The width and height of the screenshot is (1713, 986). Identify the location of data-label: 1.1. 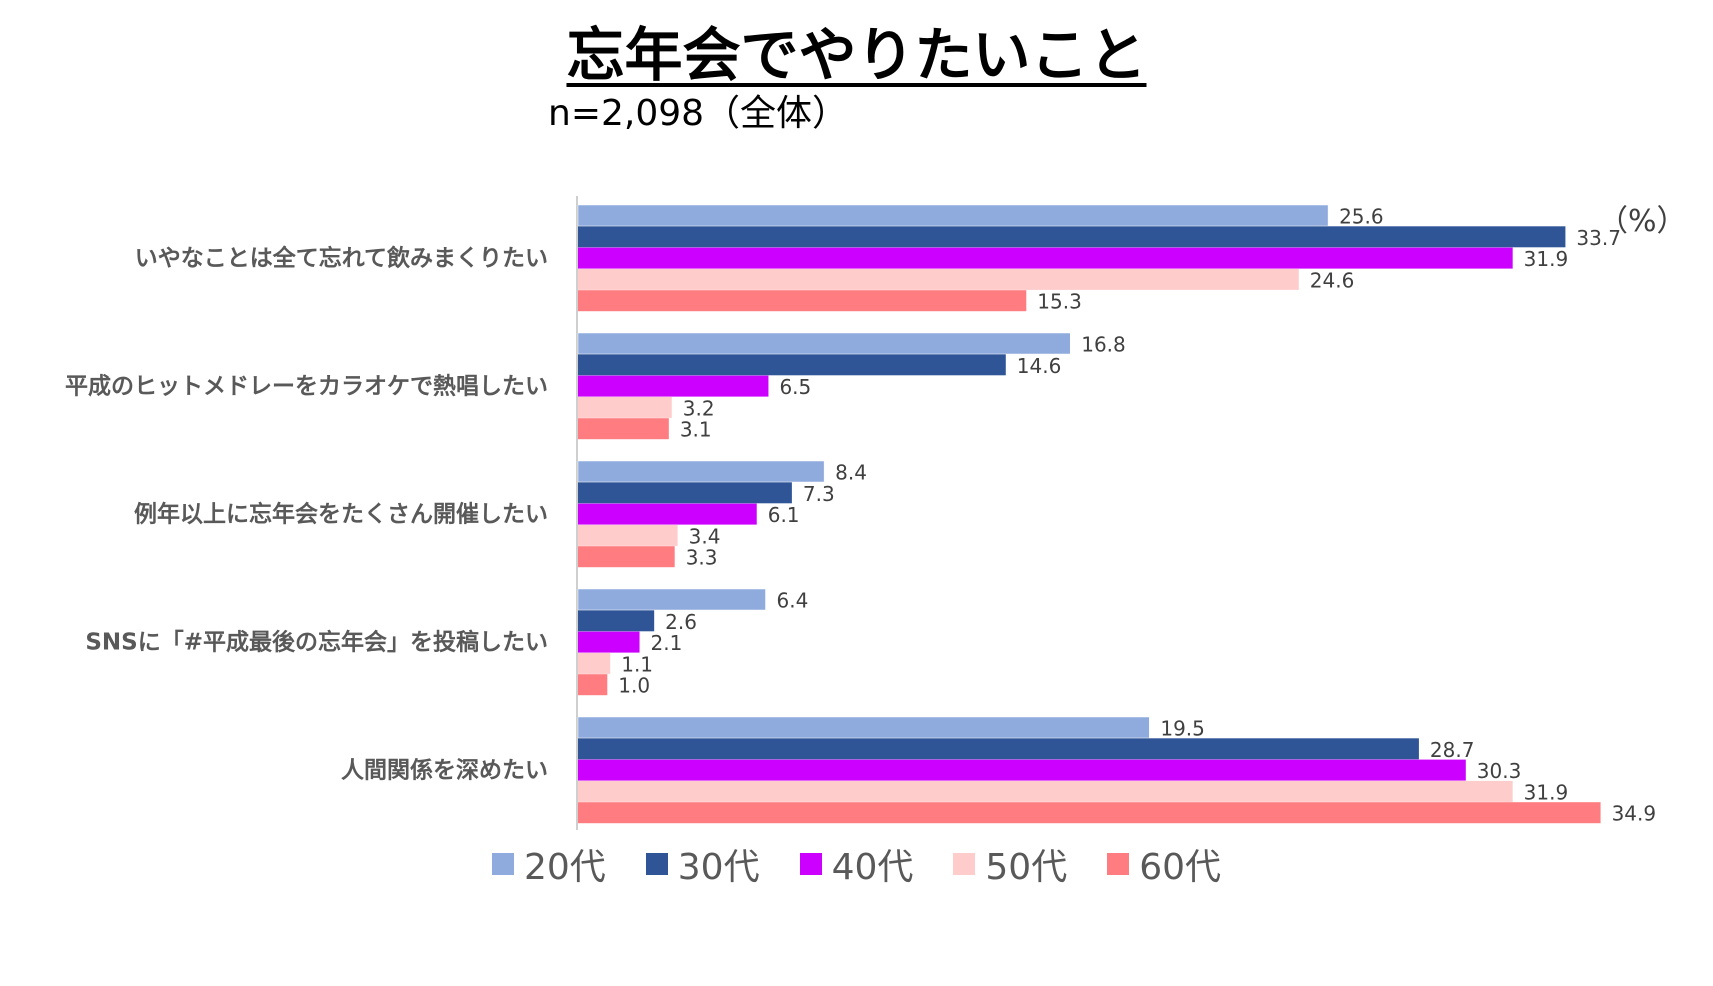
(637, 664).